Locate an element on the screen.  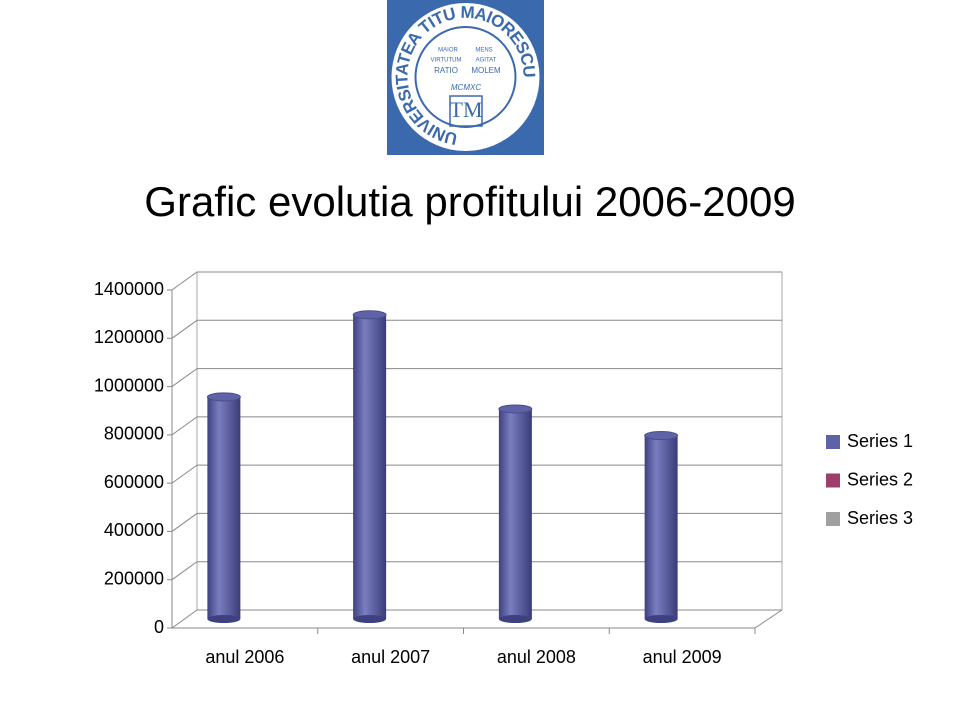
y-tick-label: 0 is located at coordinates (159, 627).